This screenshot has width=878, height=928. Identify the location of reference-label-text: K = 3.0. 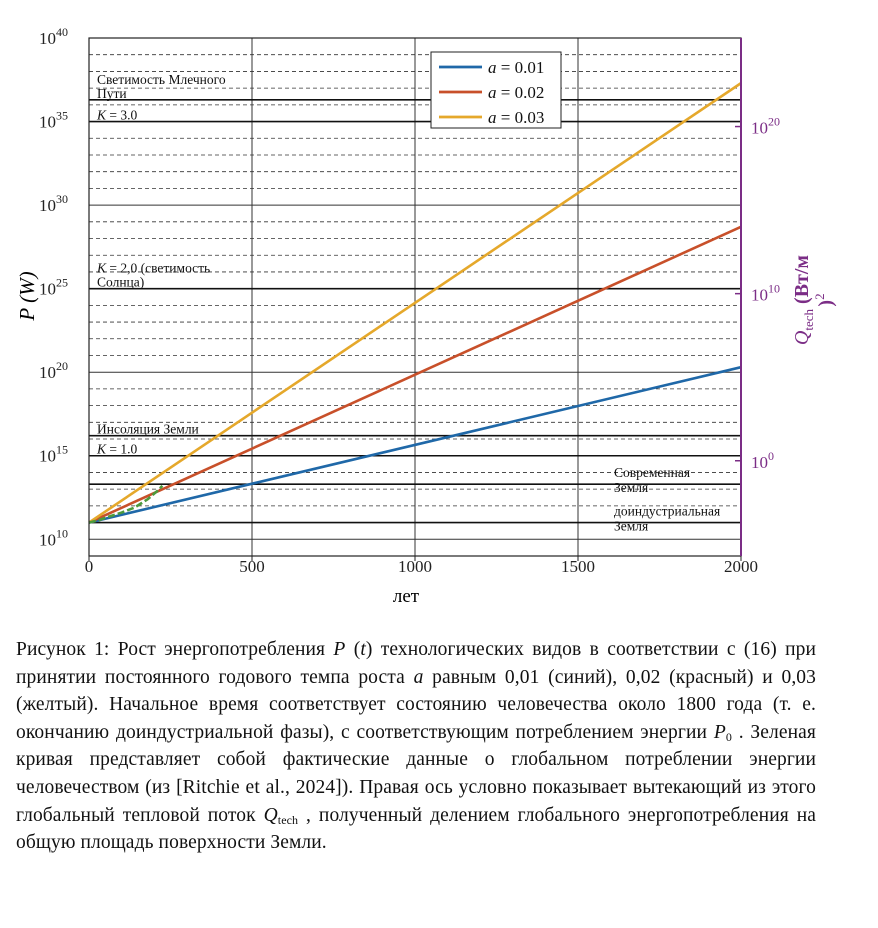
(117, 115).